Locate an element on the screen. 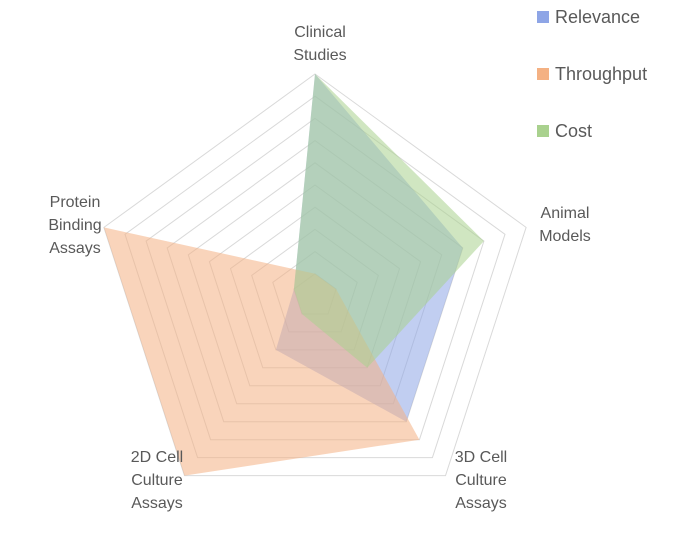 This screenshot has height=557, width=680. axis-label-0: Clinical Studies is located at coordinates (319, 44).